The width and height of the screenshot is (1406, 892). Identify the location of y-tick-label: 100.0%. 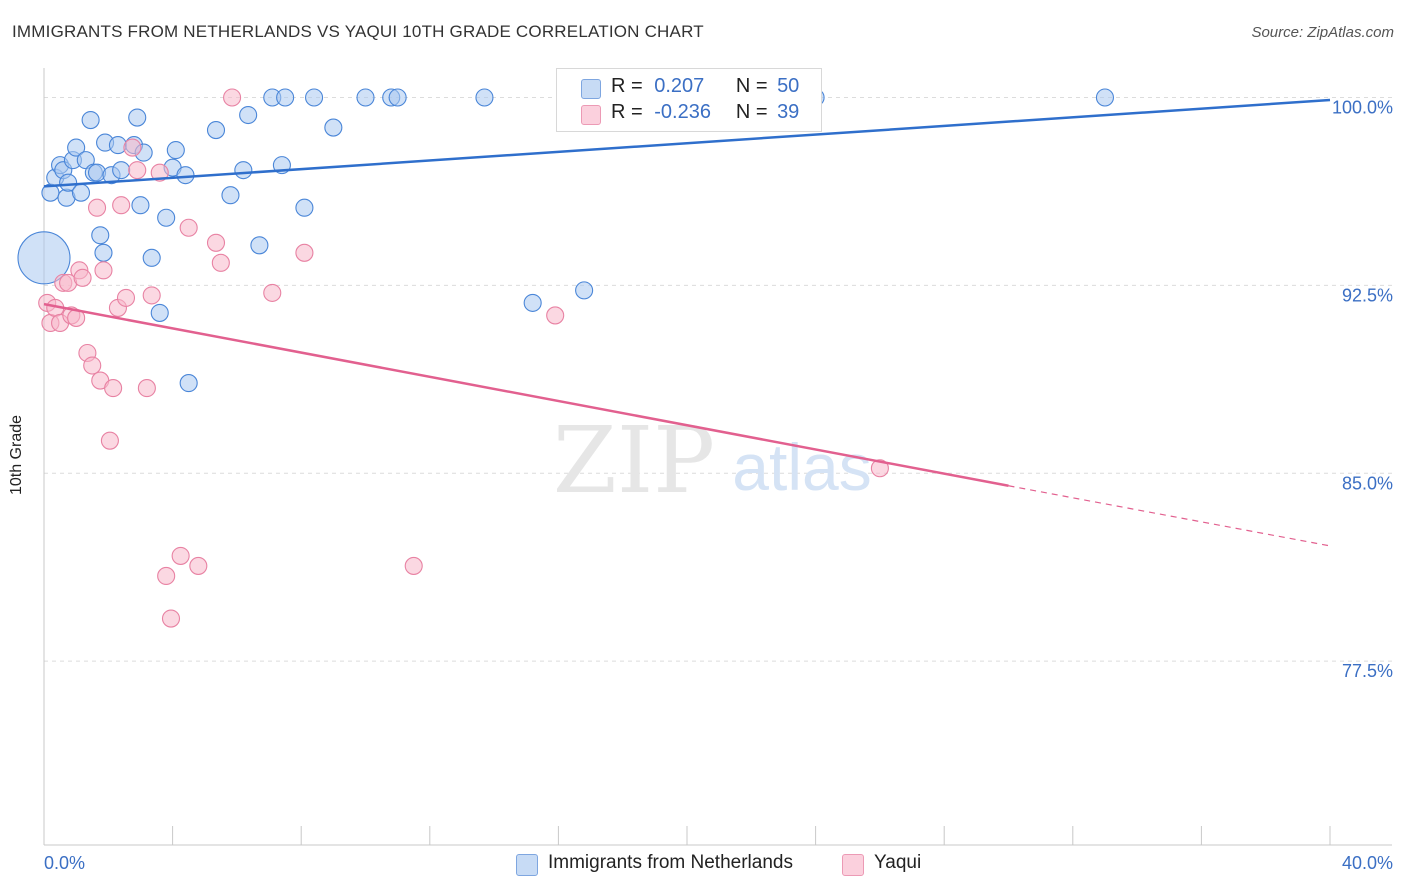
(1362, 108).